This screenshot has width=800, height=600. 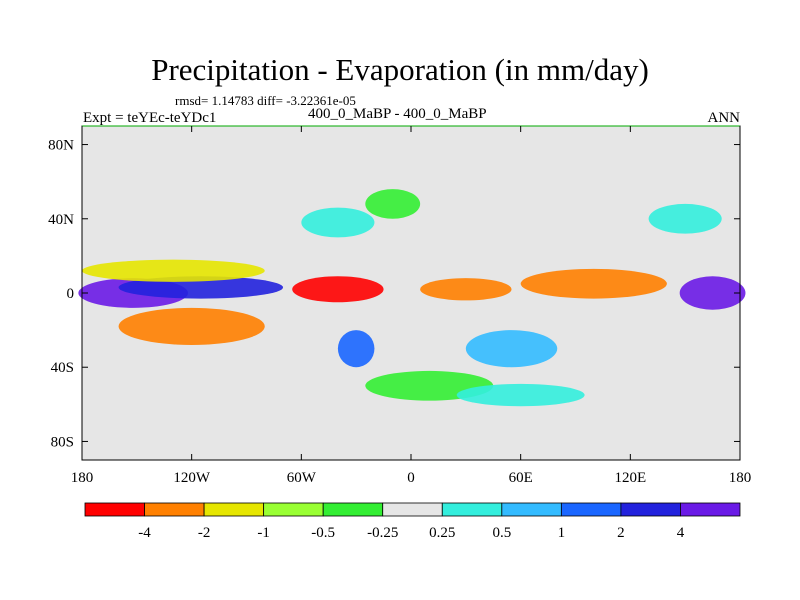 What do you see at coordinates (356, 349) in the screenshot?
I see `region-south-atlantic-wet` at bounding box center [356, 349].